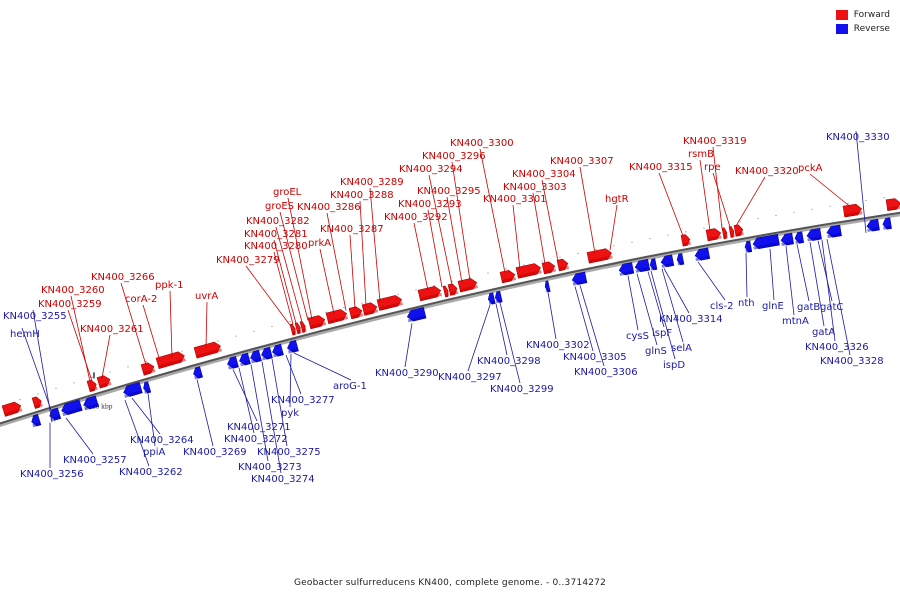 This screenshot has height=600, width=900. Describe the element at coordinates (582, 161) in the screenshot. I see `forward-gene-label: KN400_3307` at that location.